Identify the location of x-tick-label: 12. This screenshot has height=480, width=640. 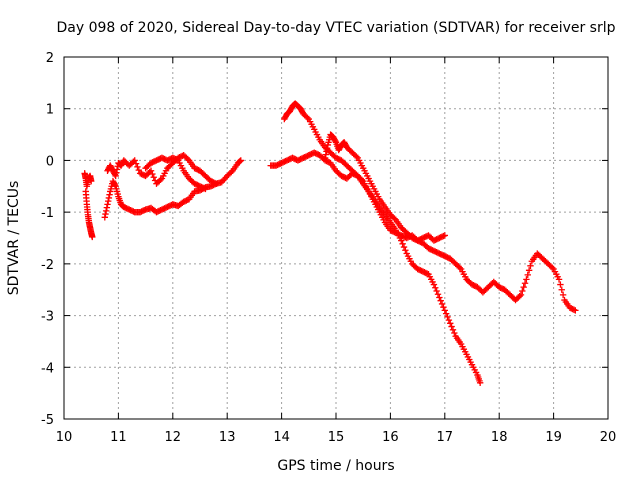
(173, 437).